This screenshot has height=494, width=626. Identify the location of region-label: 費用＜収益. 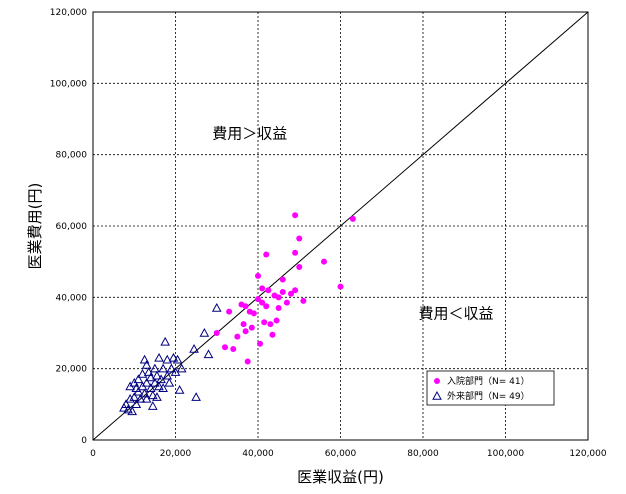
(455, 314).